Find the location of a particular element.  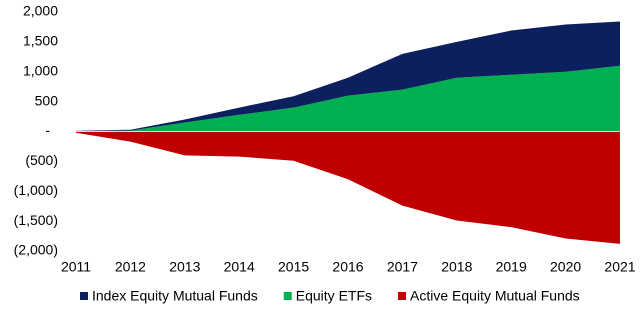

x-tick-label: 2013 is located at coordinates (184, 267).